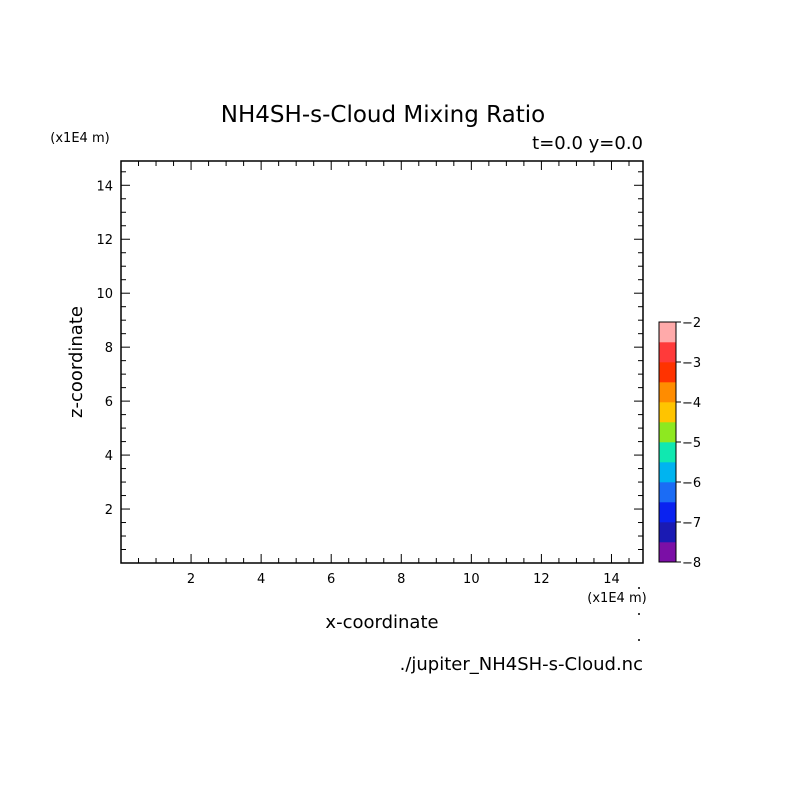 Image resolution: width=804 pixels, height=804 pixels. Describe the element at coordinates (109, 510) in the screenshot. I see `y-tick-label: 2` at that location.